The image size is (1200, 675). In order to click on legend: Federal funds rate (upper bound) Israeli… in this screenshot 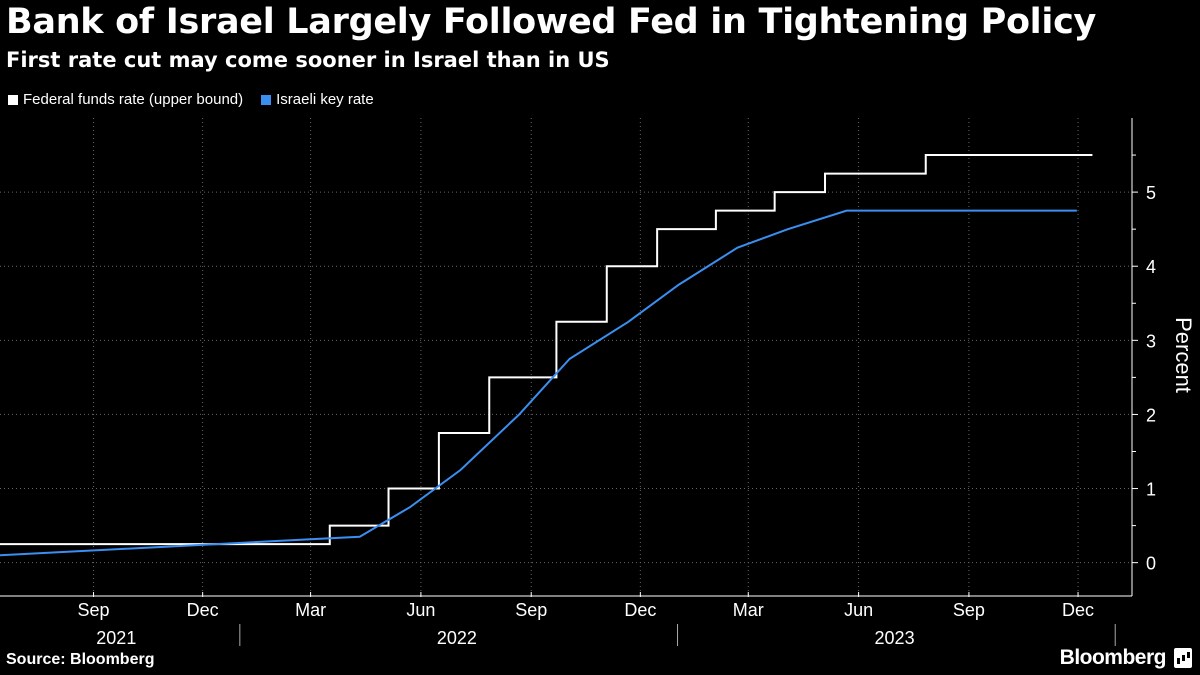, I will do `click(191, 99)`.